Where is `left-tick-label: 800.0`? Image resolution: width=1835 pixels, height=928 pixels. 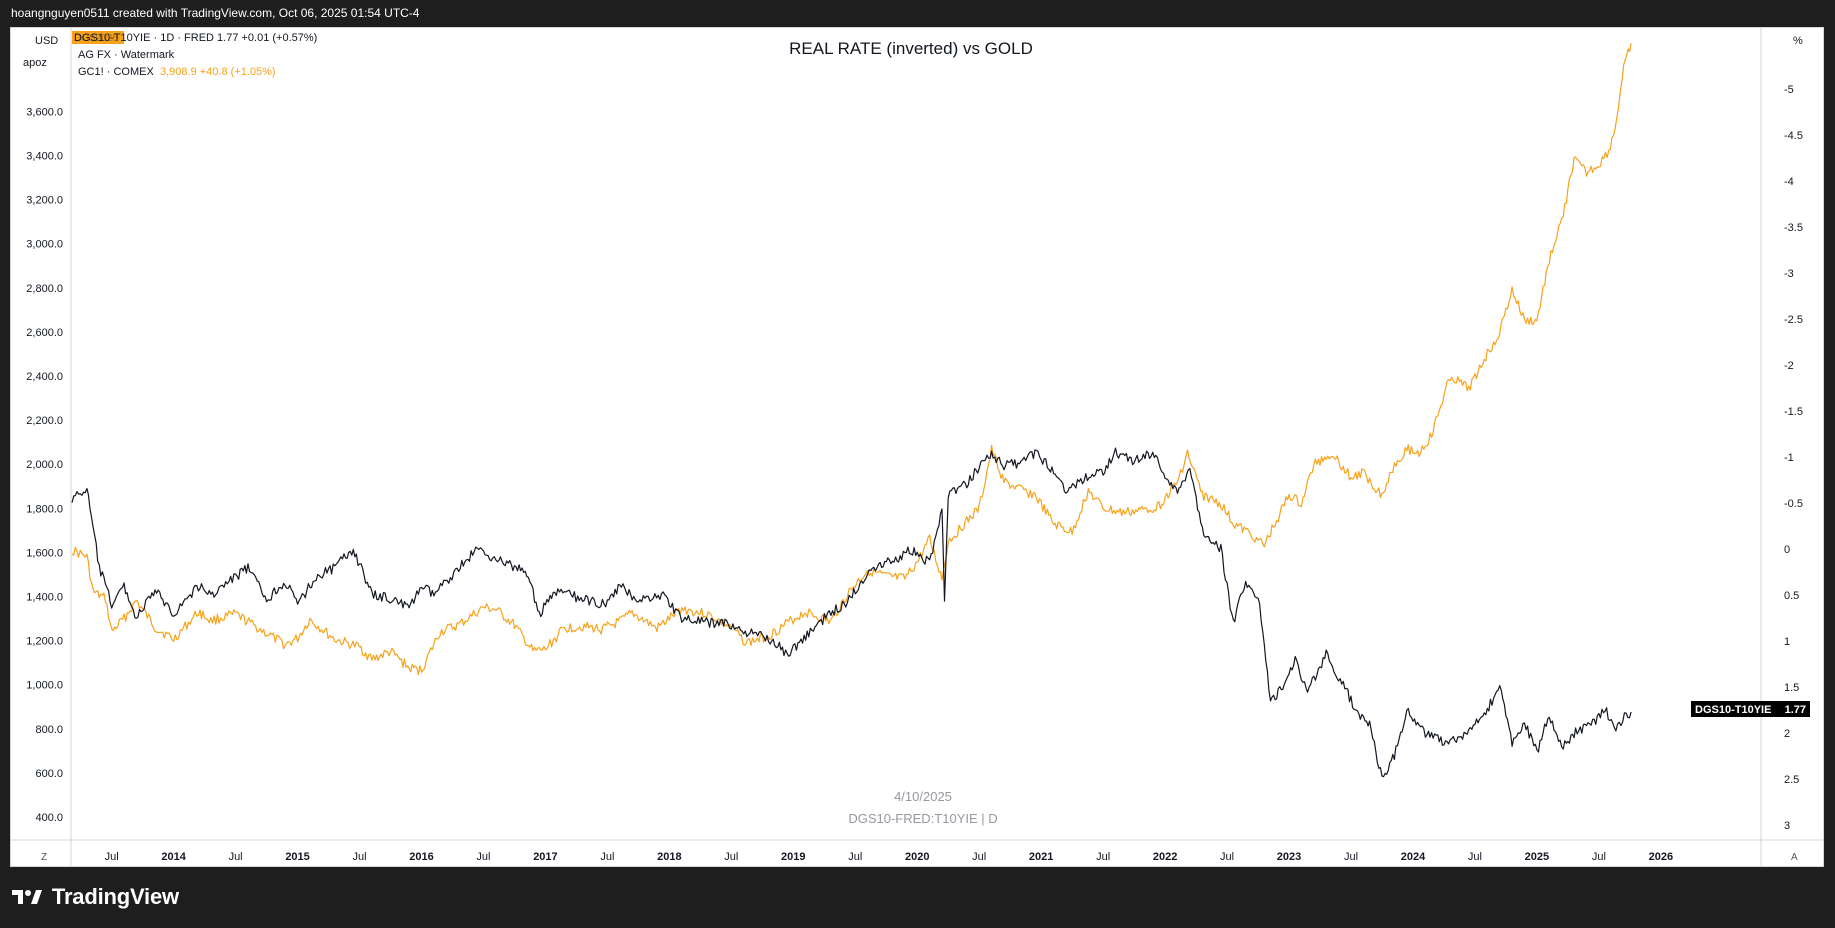
left-tick-label: 800.0 is located at coordinates (49, 730).